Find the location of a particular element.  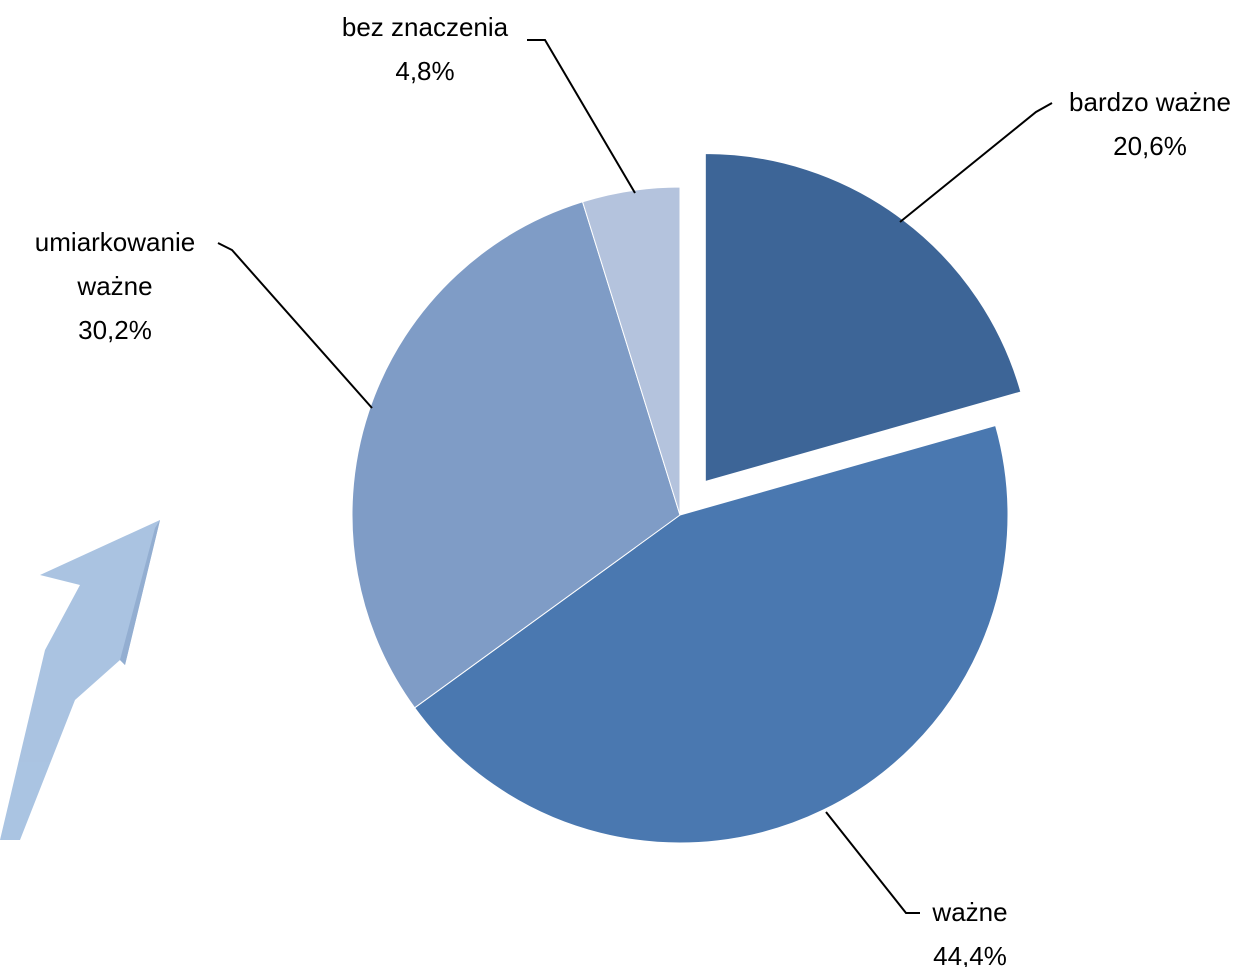

data-label: umiarkowanie ważne 30,2% is located at coordinates (115, 286).